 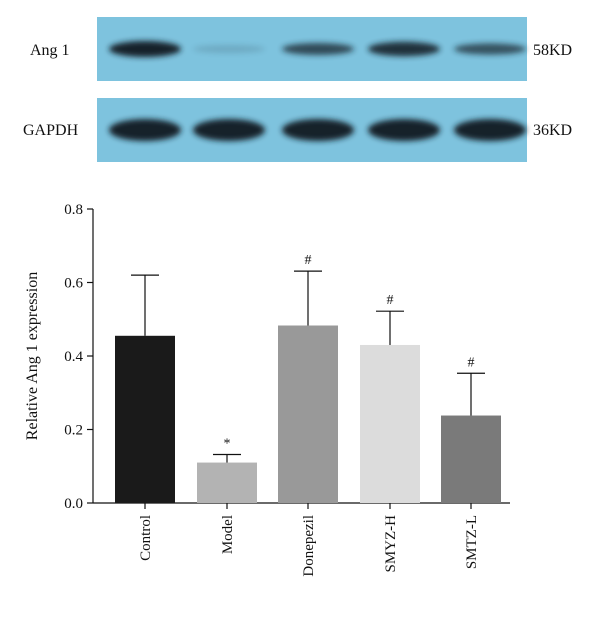 What do you see at coordinates (73, 504) in the screenshot?
I see `y-tick-label: 0.0` at bounding box center [73, 504].